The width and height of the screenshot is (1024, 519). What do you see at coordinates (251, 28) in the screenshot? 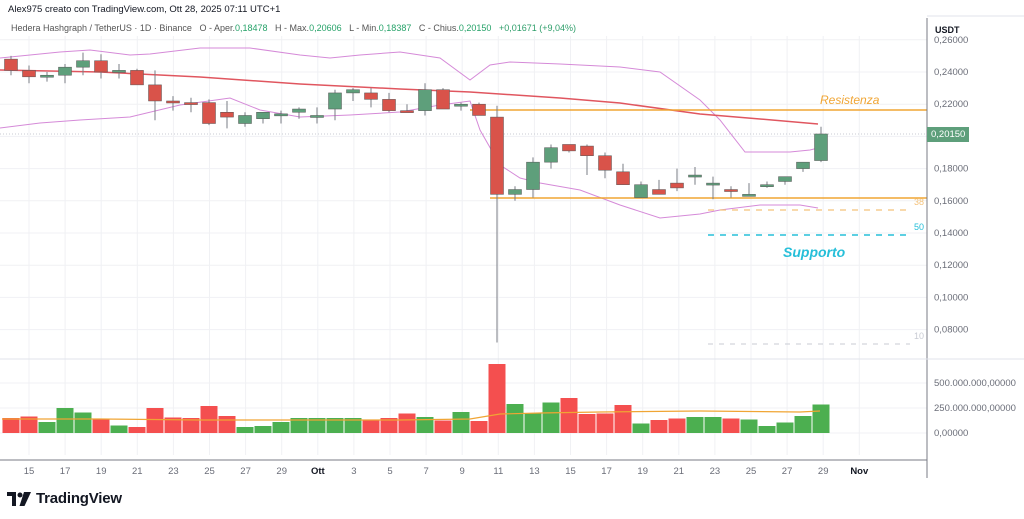
I see `open-value: 0,18478` at bounding box center [251, 28].